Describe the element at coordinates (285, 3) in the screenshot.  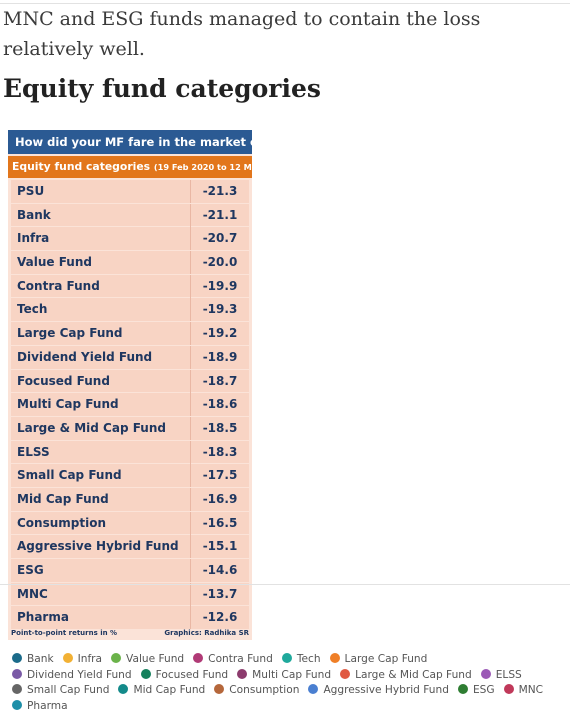
I see `divider-top` at that location.